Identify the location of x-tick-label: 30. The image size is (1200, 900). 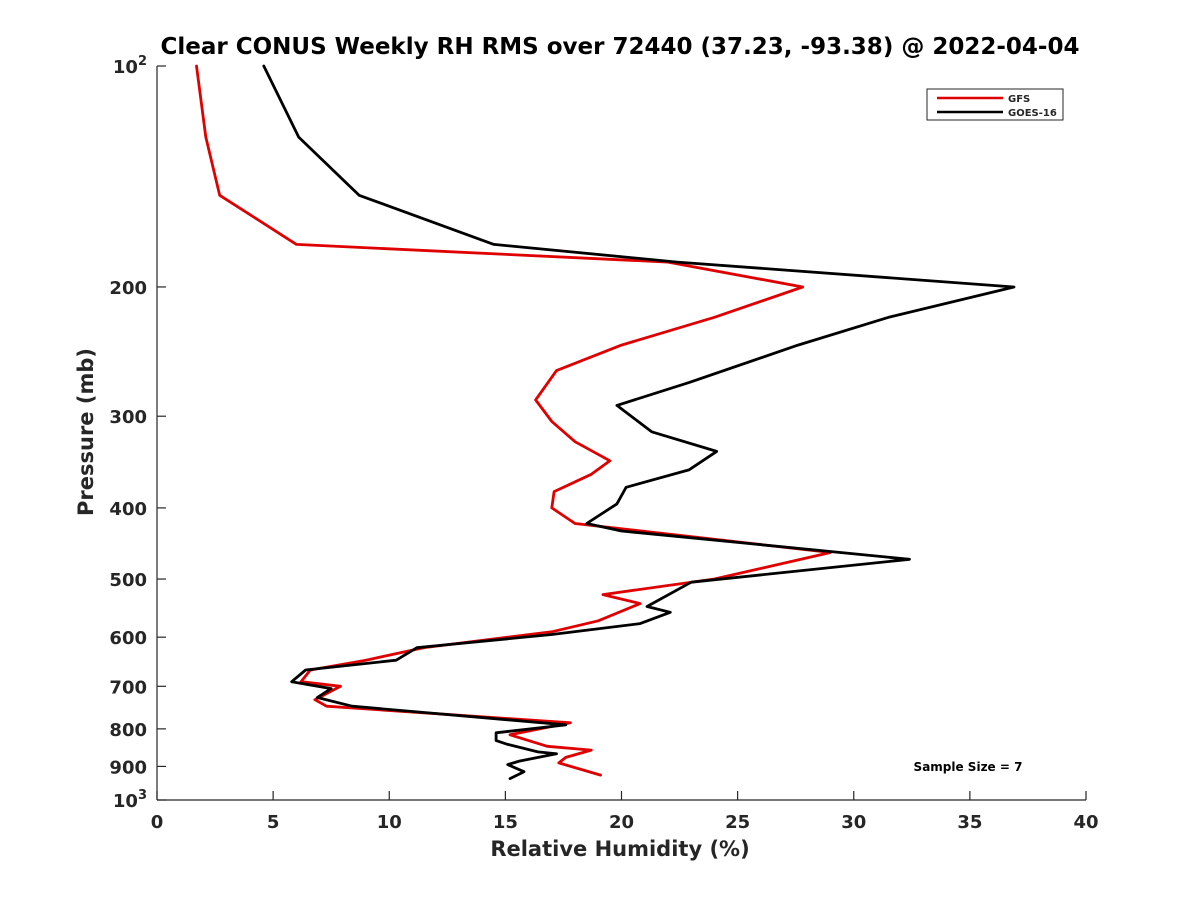
(853, 822).